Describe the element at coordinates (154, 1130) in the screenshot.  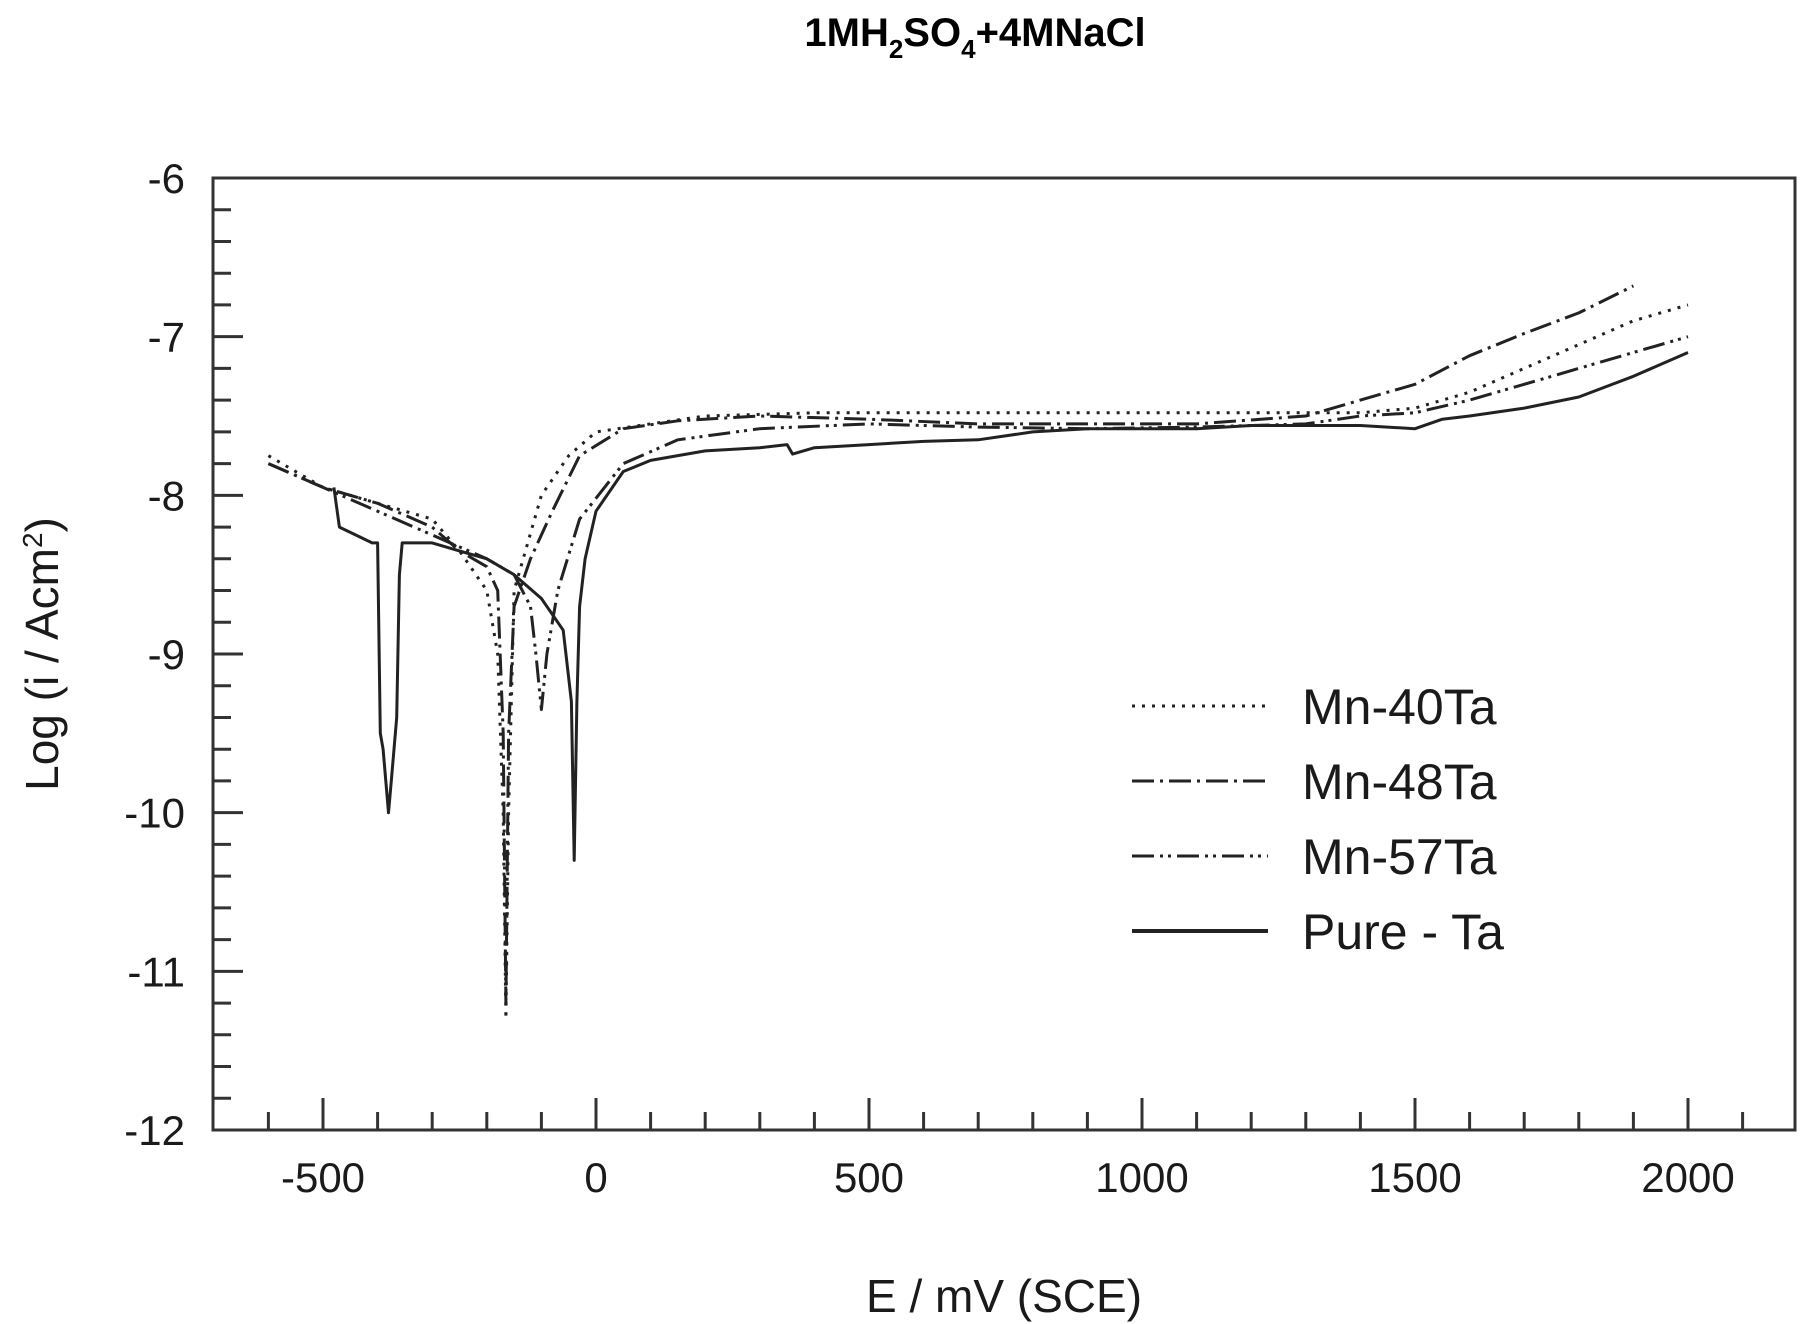
I see `y-tick-label: -12` at that location.